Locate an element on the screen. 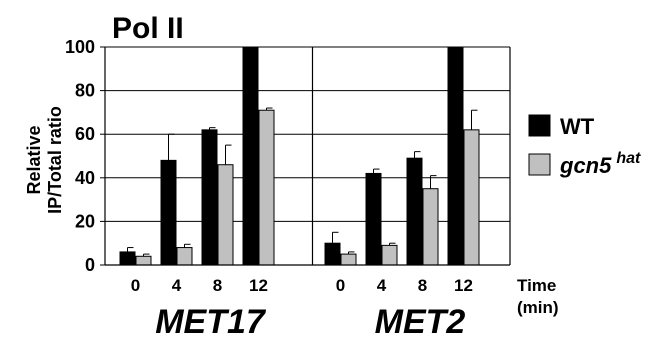 This screenshot has width=662, height=339. gene-label-MET17: MET17 is located at coordinates (211, 321).